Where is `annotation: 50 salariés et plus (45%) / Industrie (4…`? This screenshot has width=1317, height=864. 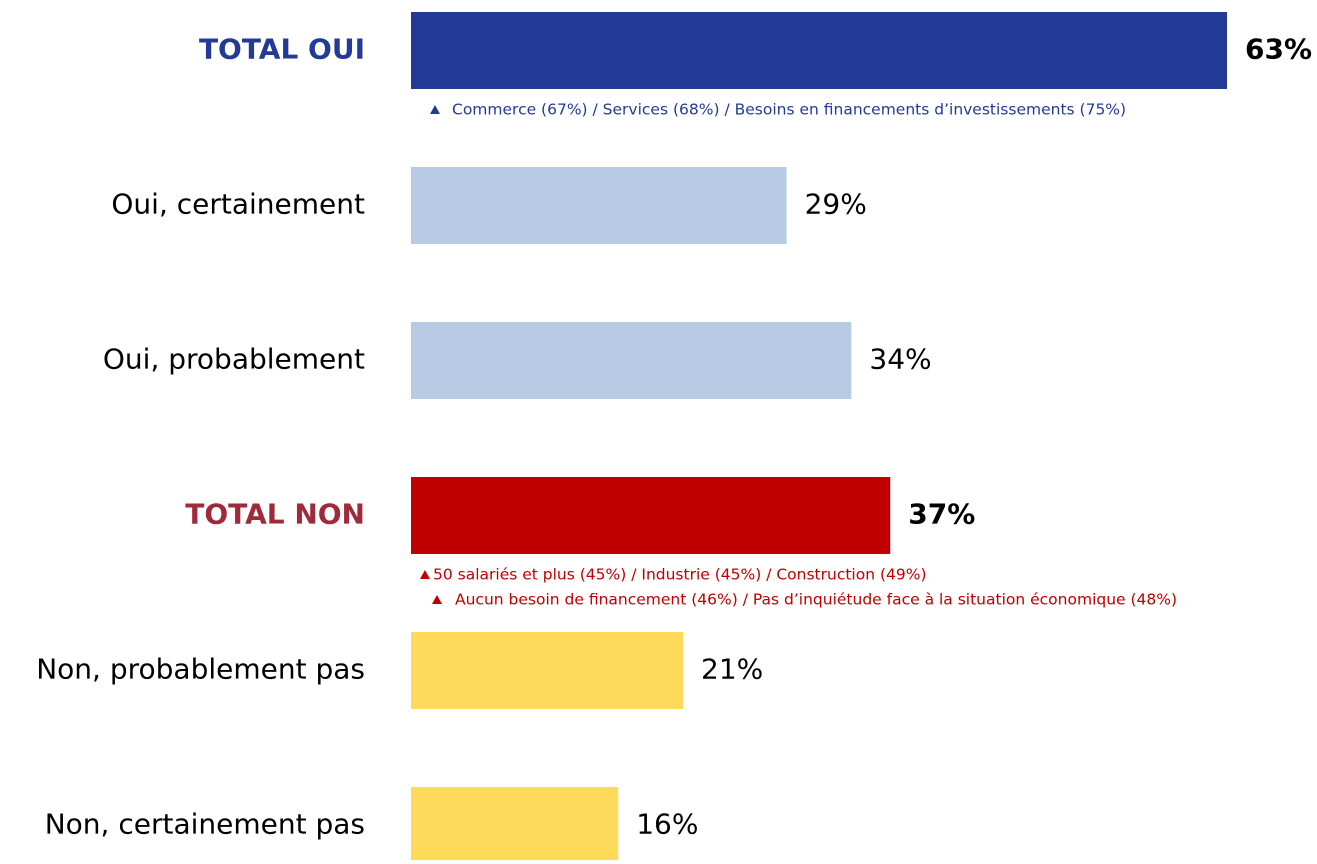 annotation: 50 salariés et plus (45%) / Industrie (4… is located at coordinates (680, 575).